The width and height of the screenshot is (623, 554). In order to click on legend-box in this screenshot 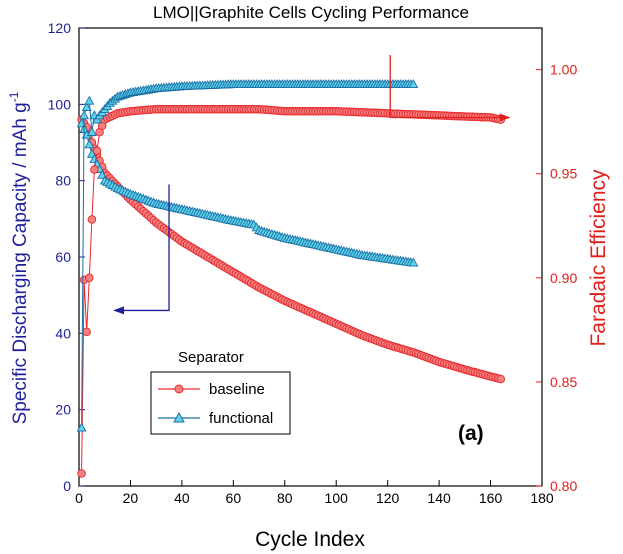, I will do `click(220, 403)`.